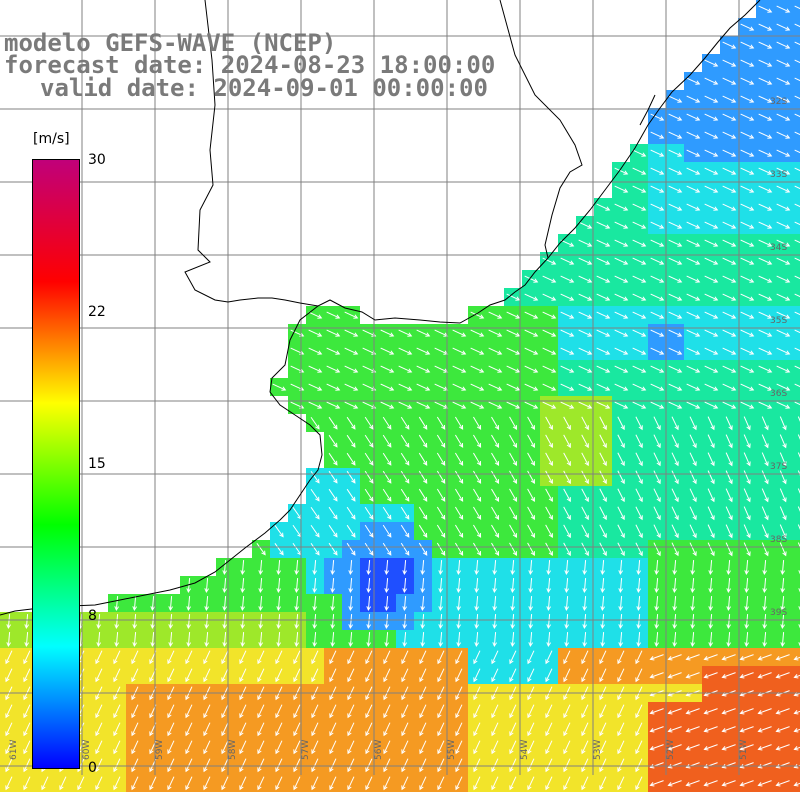  What do you see at coordinates (379, 750) in the screenshot?
I see `longitude-label: 56W` at bounding box center [379, 750].